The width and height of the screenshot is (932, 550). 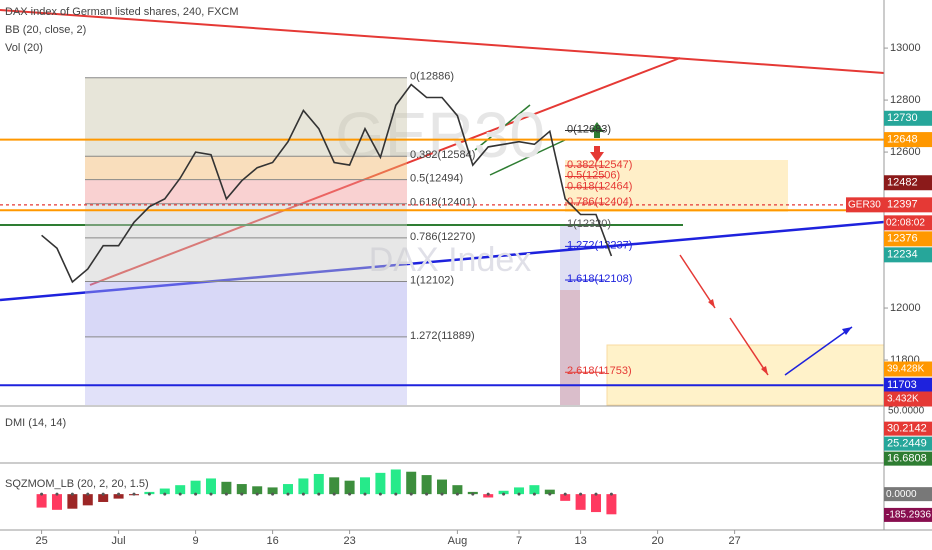 What do you see at coordinates (593, 175) in the screenshot?
I see `fib-label: 0.5(12506)` at bounding box center [593, 175].